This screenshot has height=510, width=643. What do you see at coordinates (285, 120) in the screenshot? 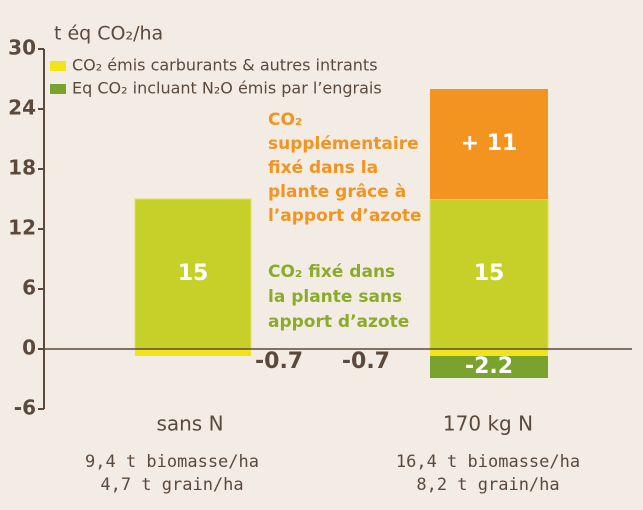
I see `annotation: CO₂` at bounding box center [285, 120].